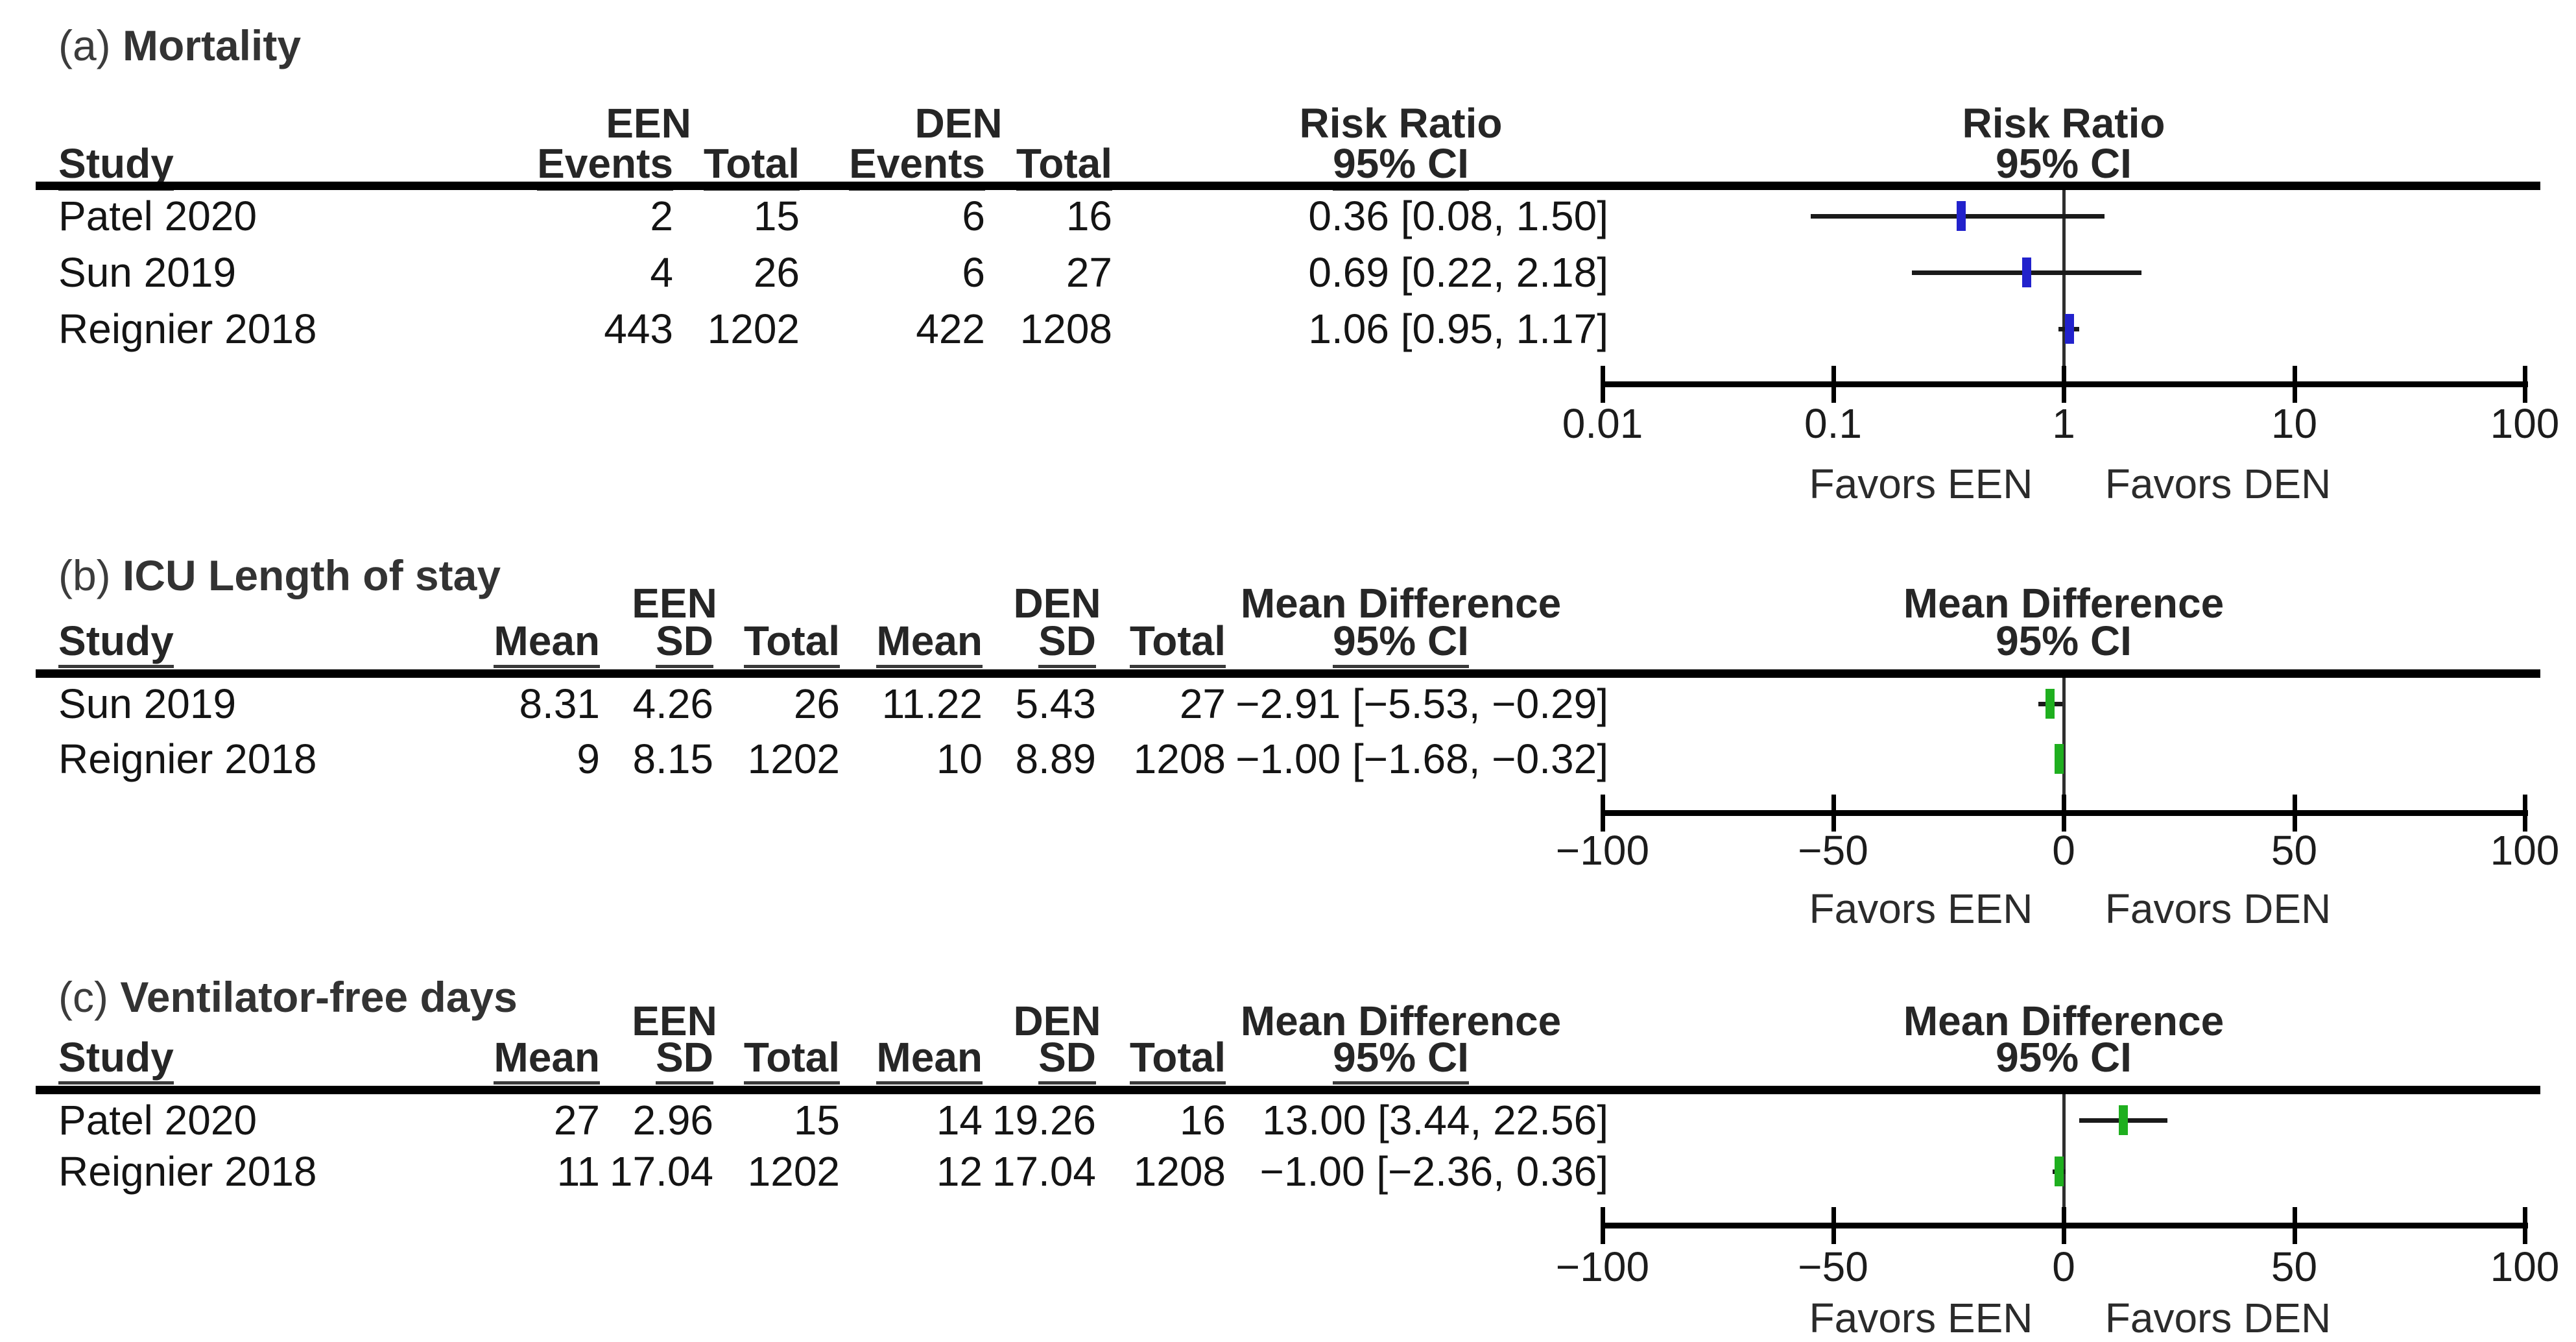  I want to click on panel-title: (c) Ventilator-free days, so click(288, 997).